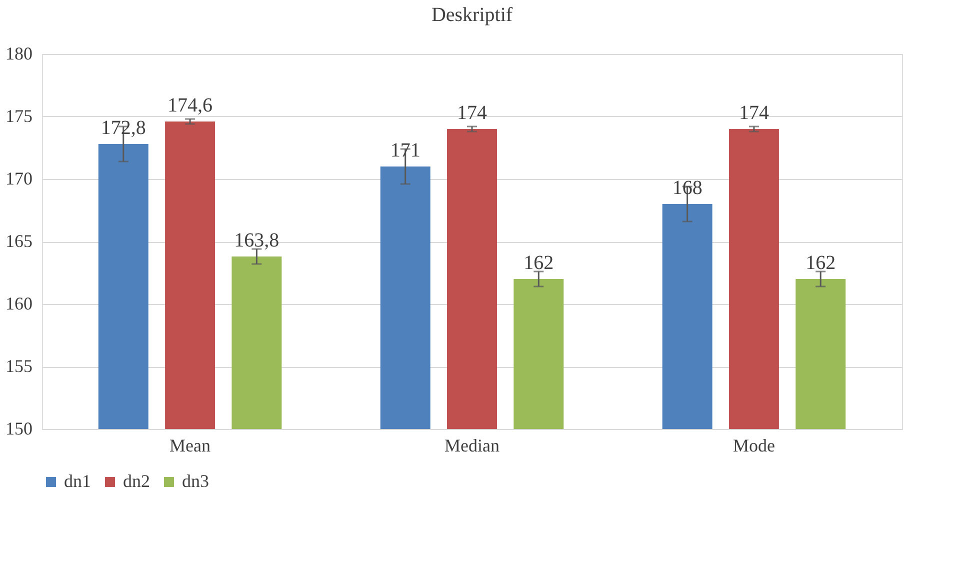 The image size is (957, 579). What do you see at coordinates (19, 54) in the screenshot?
I see `y-tick-label: 180` at bounding box center [19, 54].